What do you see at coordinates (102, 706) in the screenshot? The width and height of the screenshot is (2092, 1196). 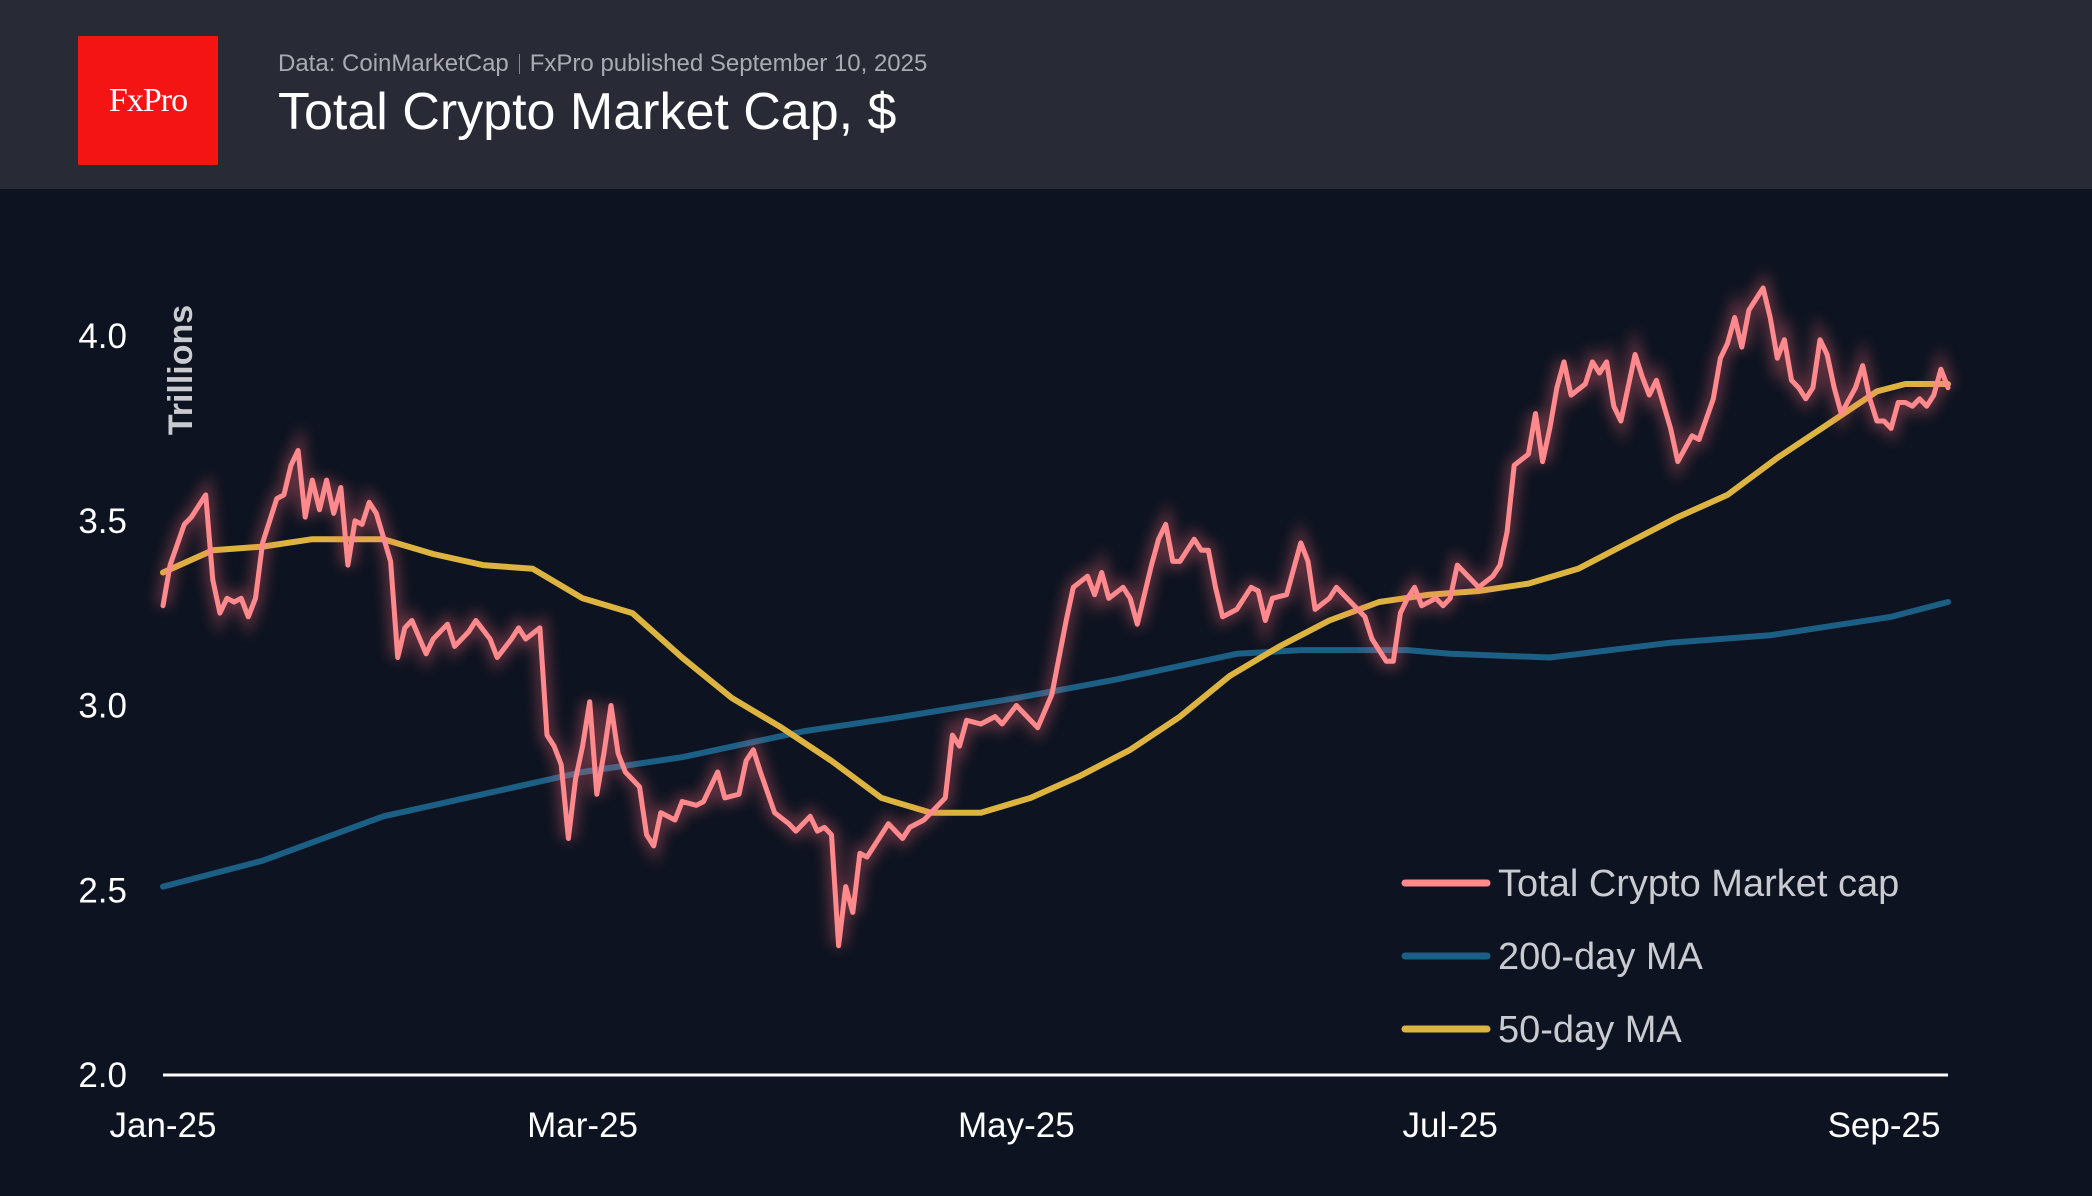 I see `y-tick-label: 3.0` at bounding box center [102, 706].